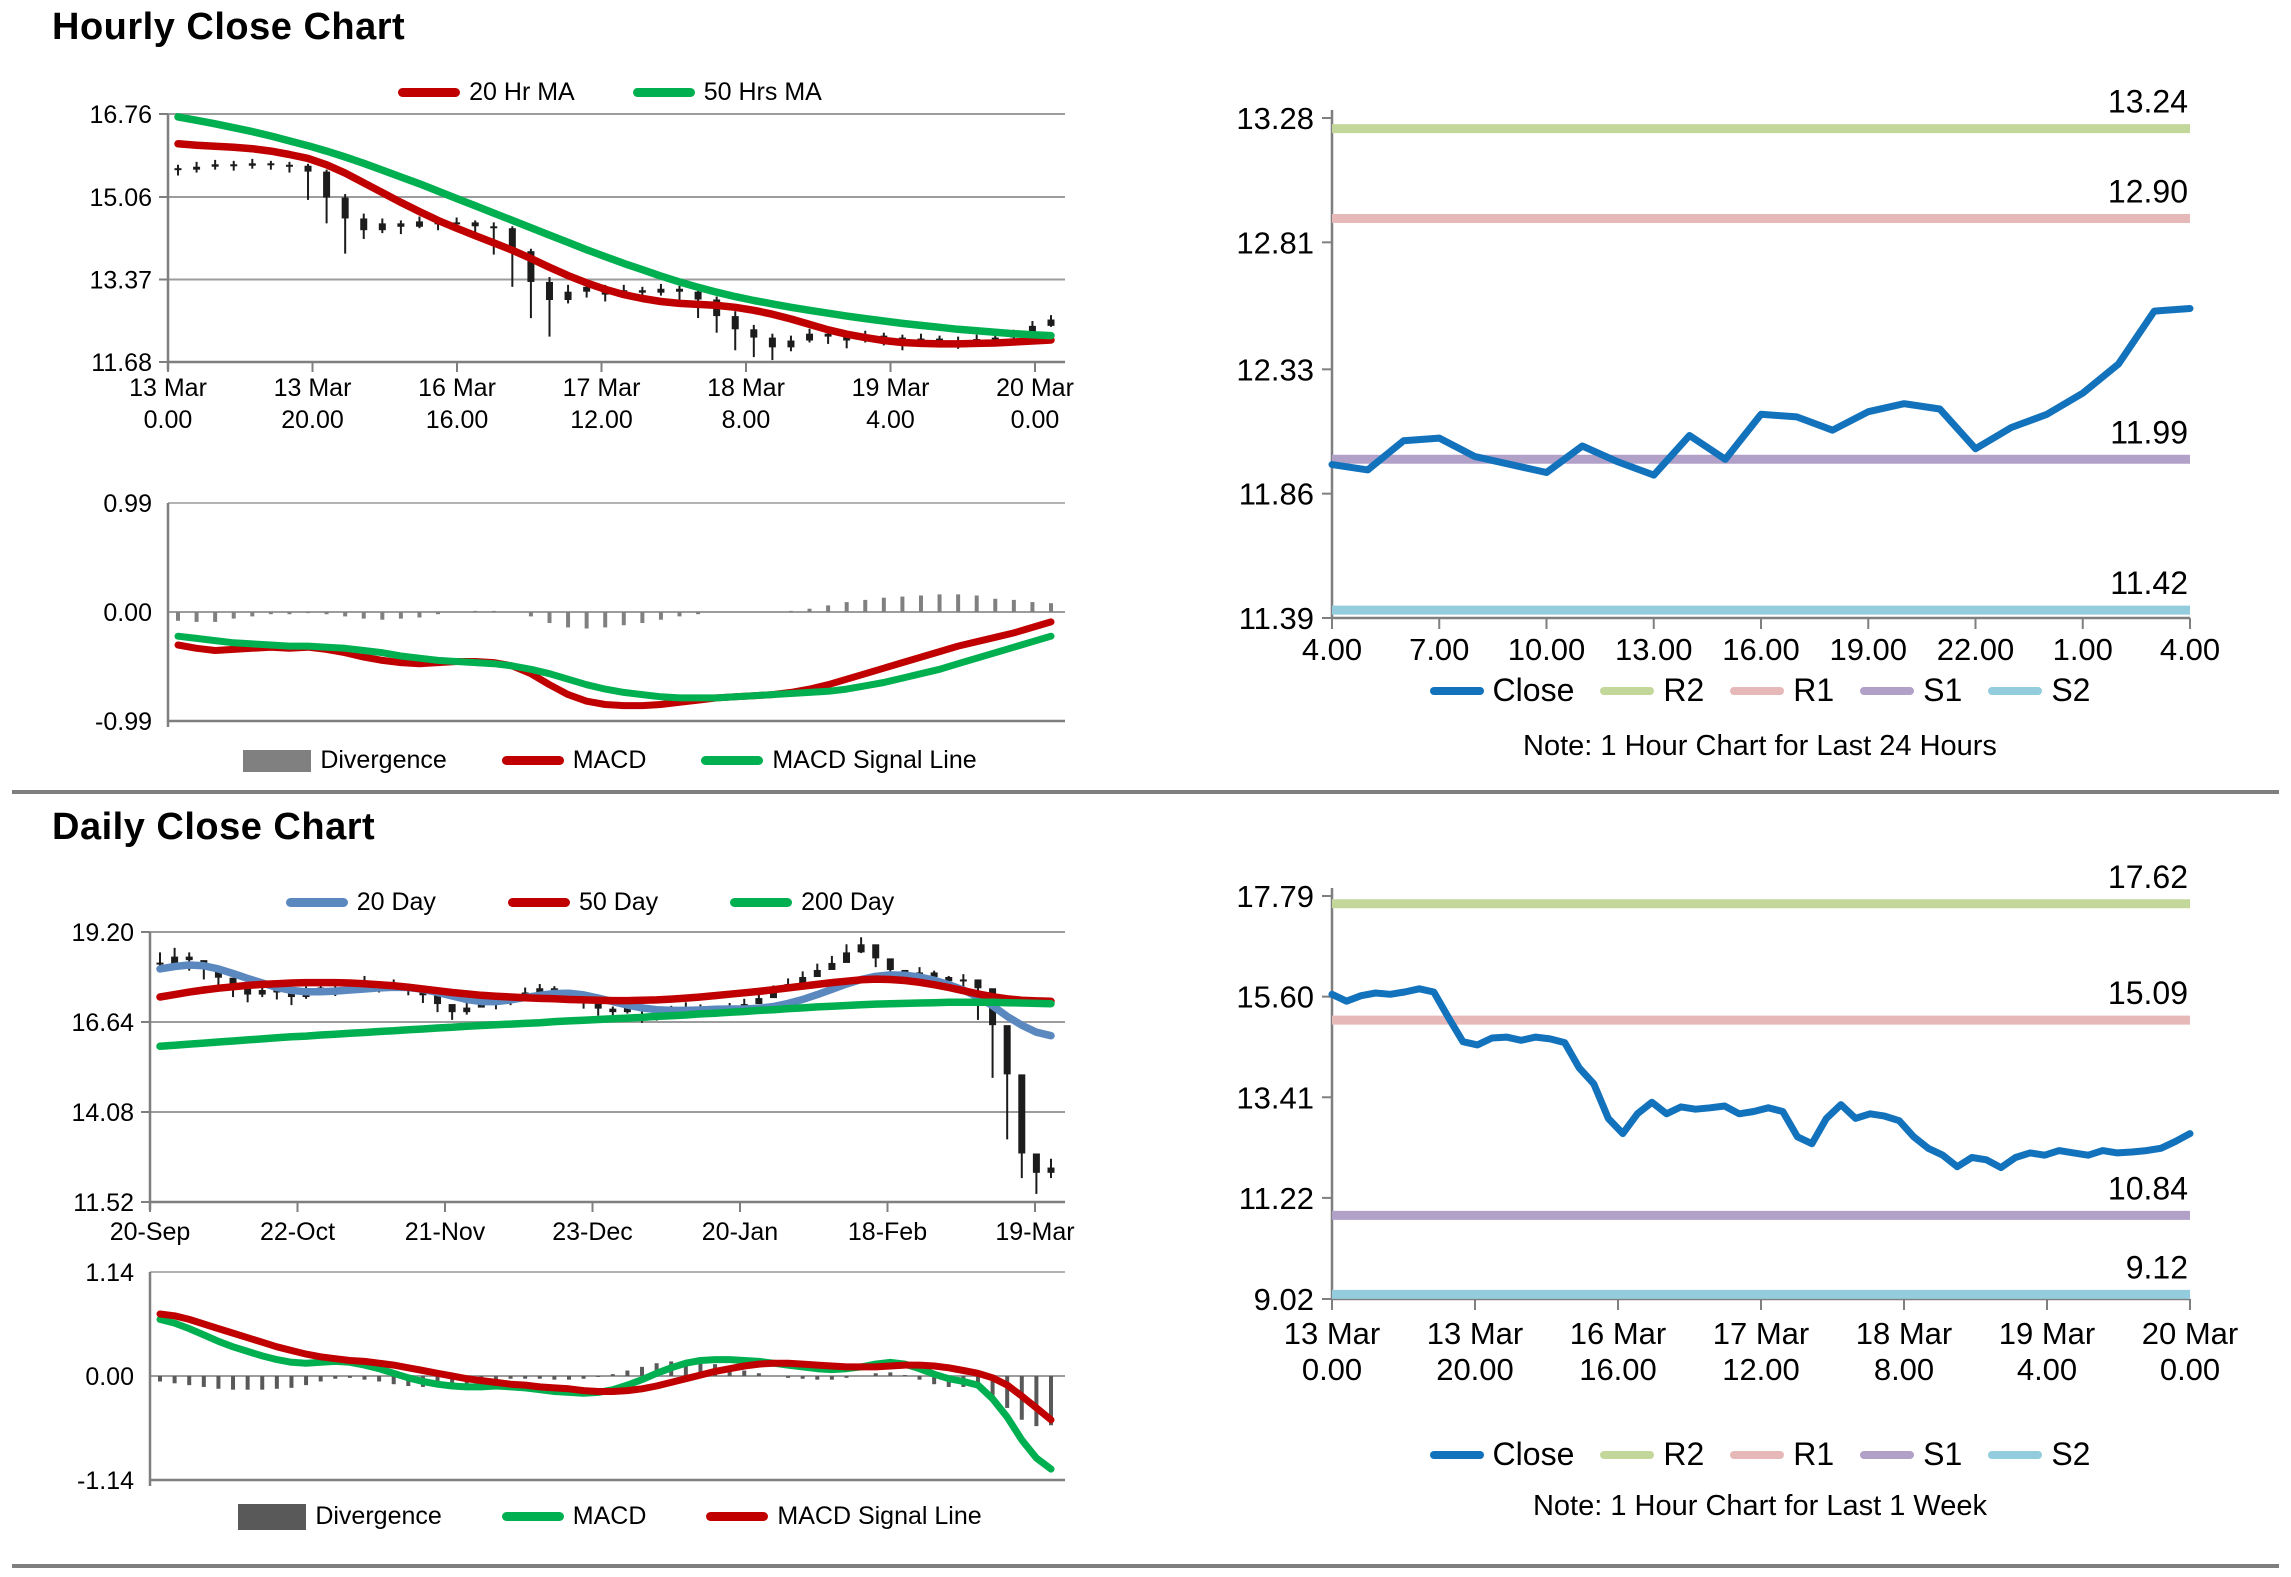 This screenshot has height=1577, width=2291. Describe the element at coordinates (614, 611) in the screenshot. I see `hourly-macd-divergence-bars` at that location.